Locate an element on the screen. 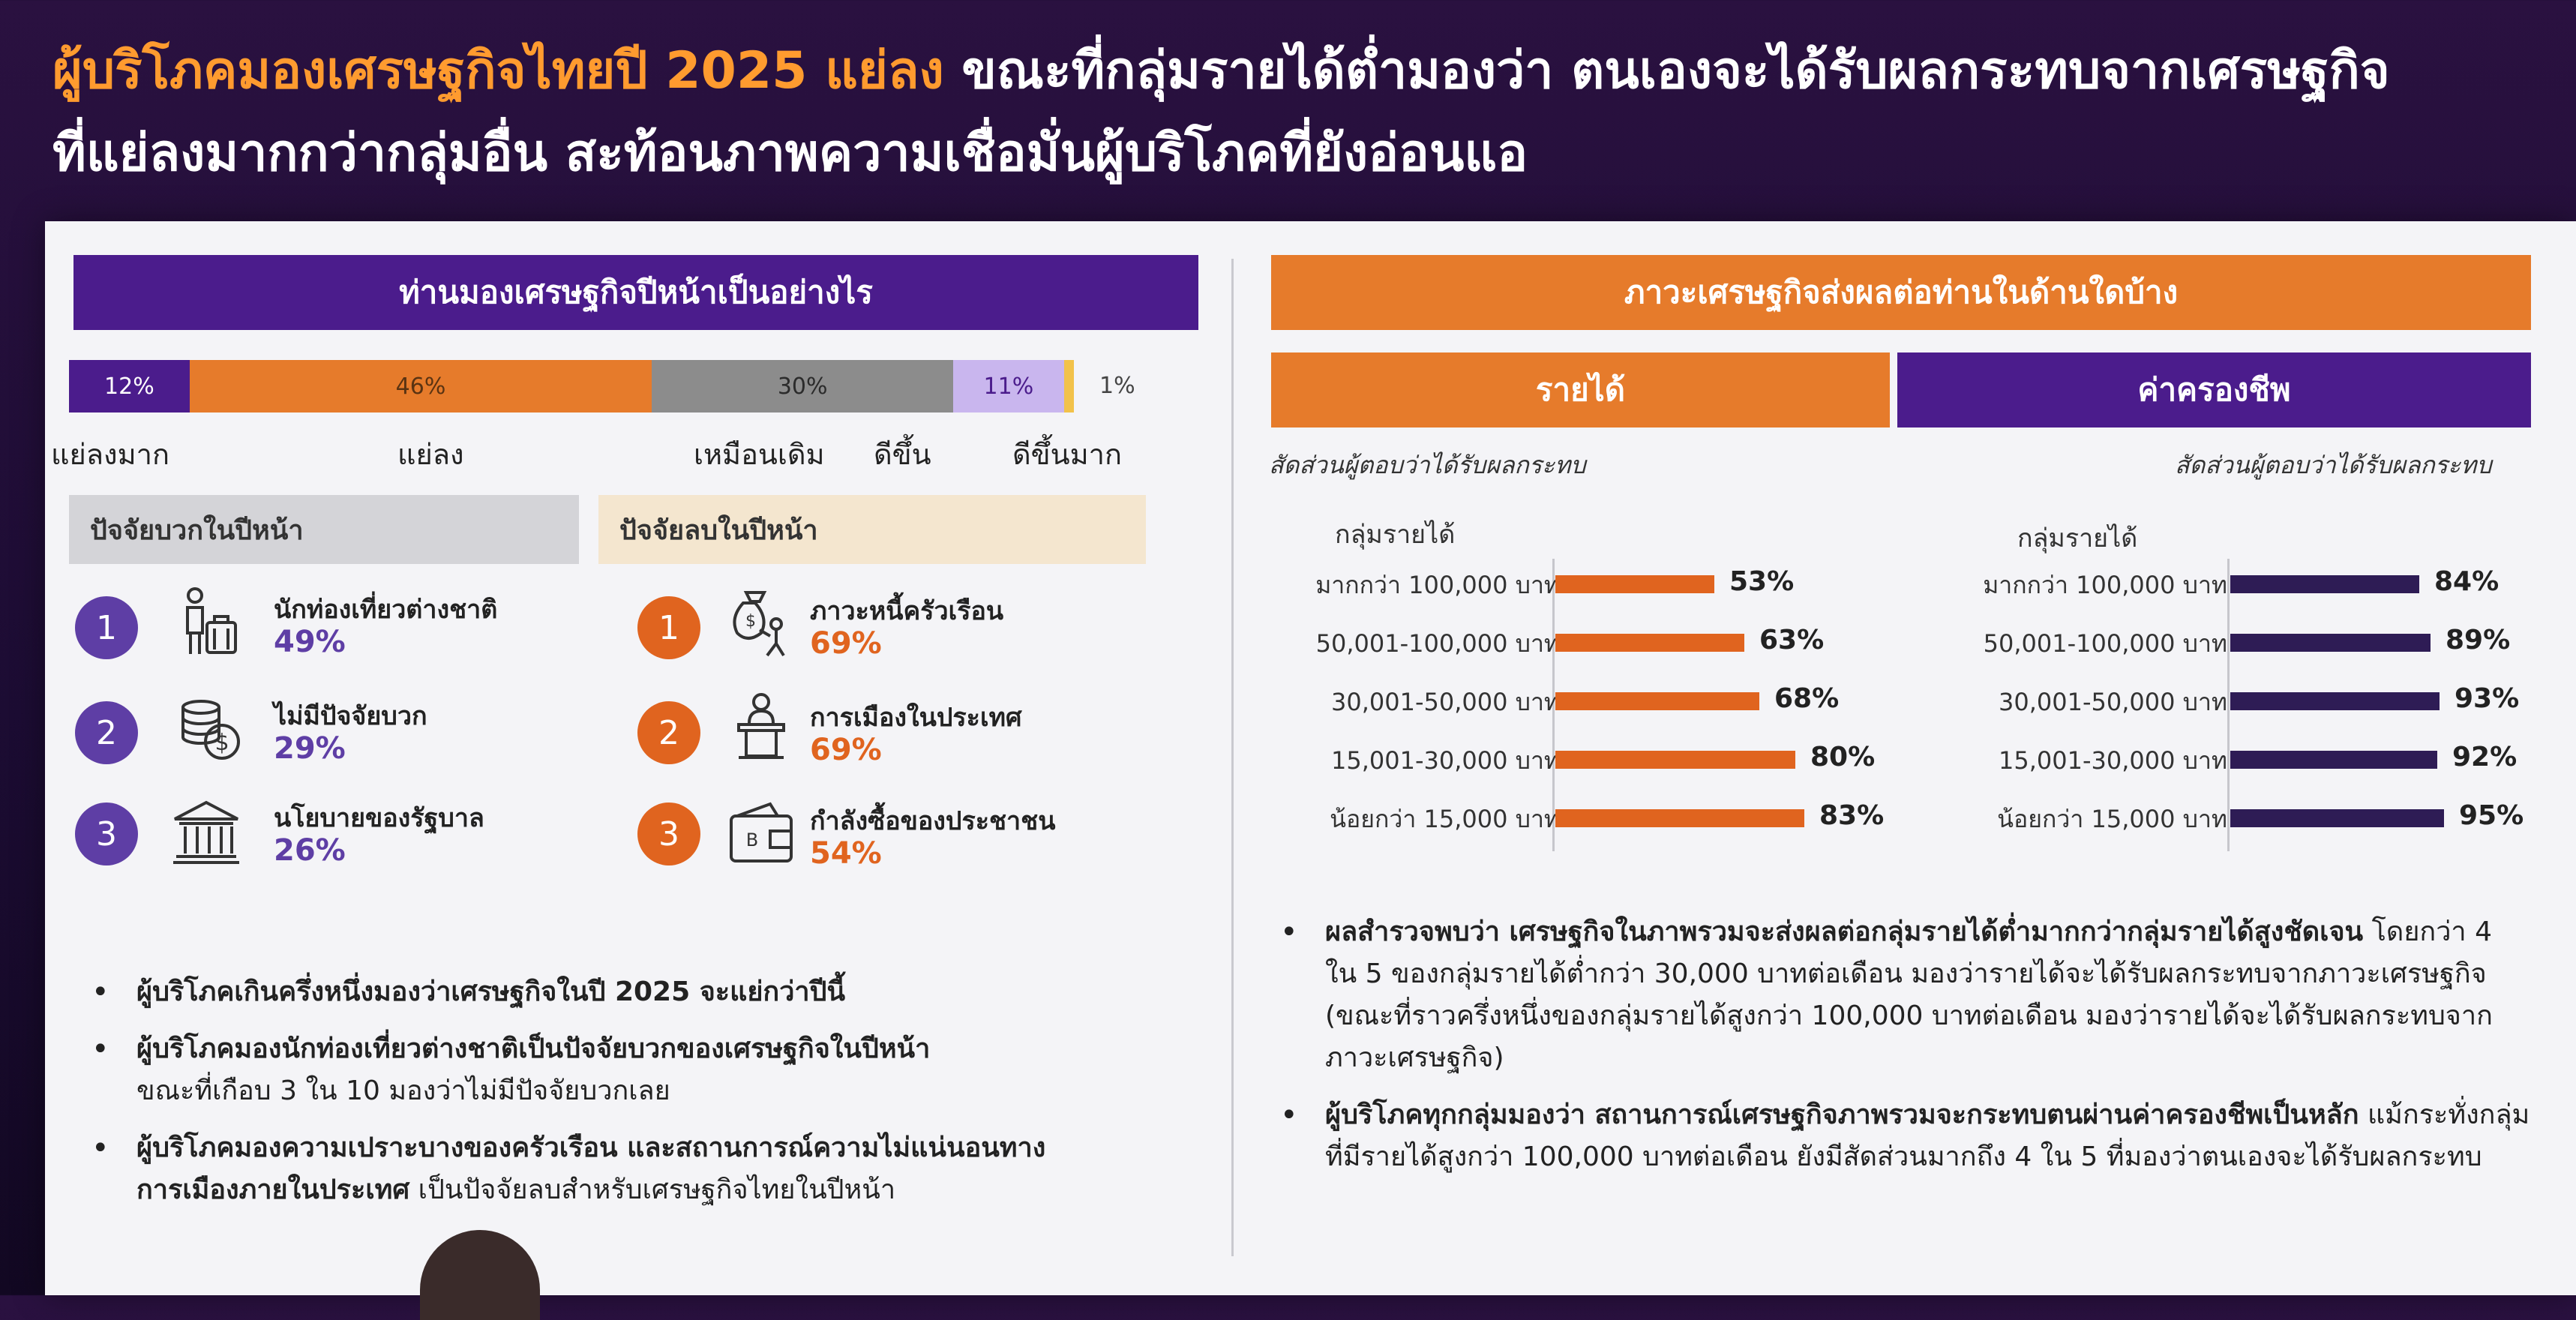  positive-pct-1: 49% is located at coordinates (310, 642).